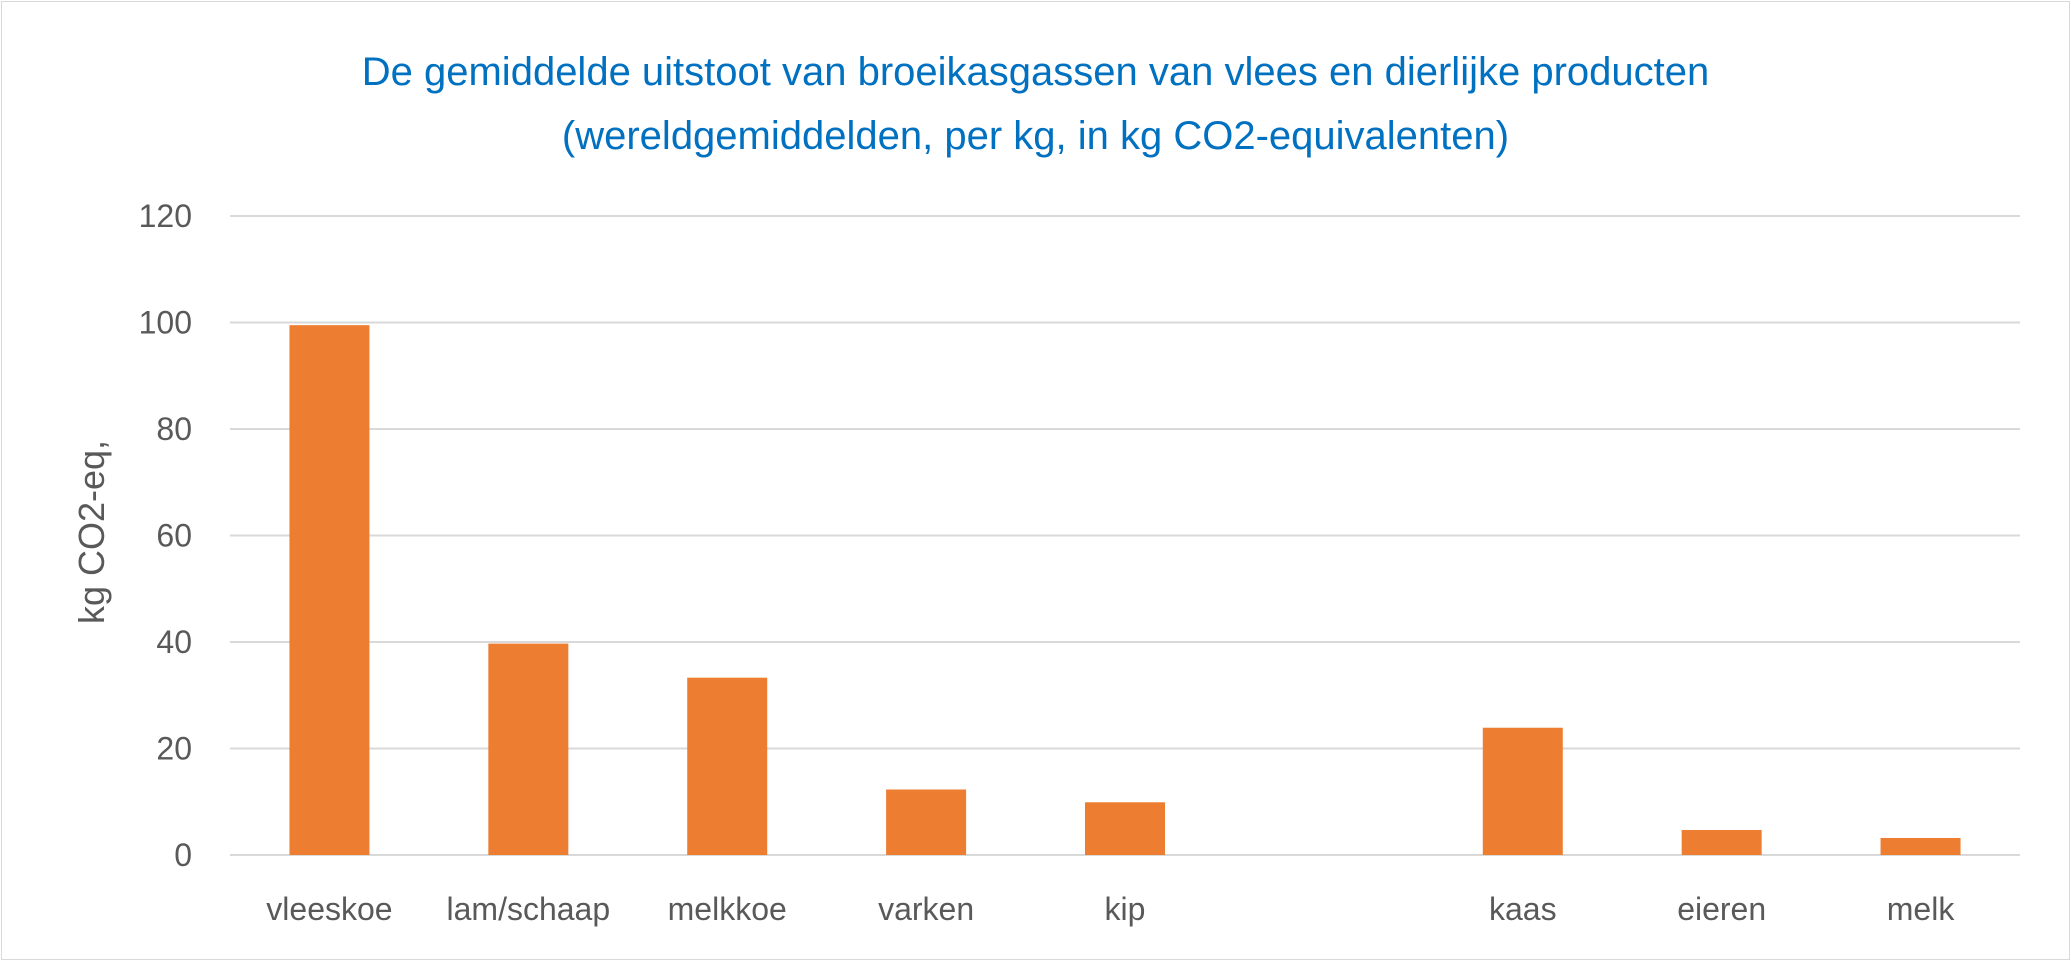  I want to click on y-tick-label: 100, so click(165, 323).